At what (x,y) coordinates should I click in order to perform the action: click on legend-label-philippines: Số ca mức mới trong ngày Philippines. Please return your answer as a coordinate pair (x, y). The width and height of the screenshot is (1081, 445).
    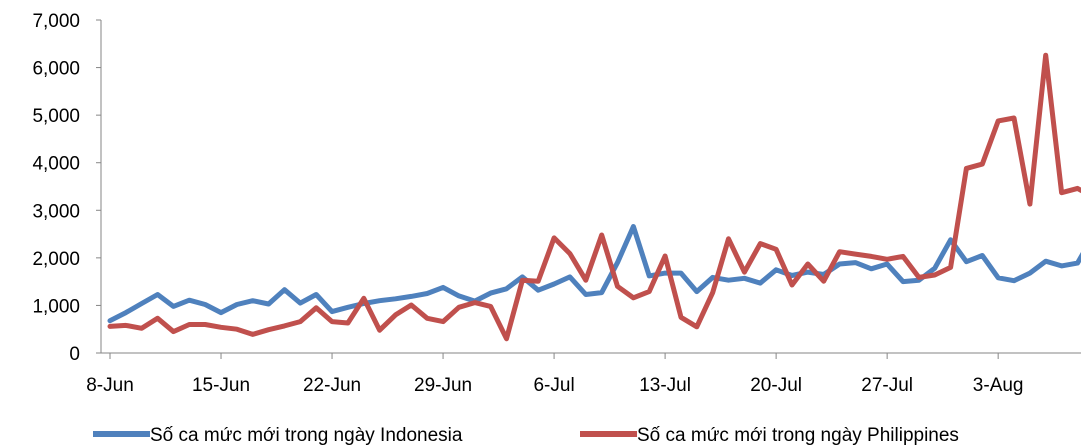
    Looking at the image, I should click on (798, 435).